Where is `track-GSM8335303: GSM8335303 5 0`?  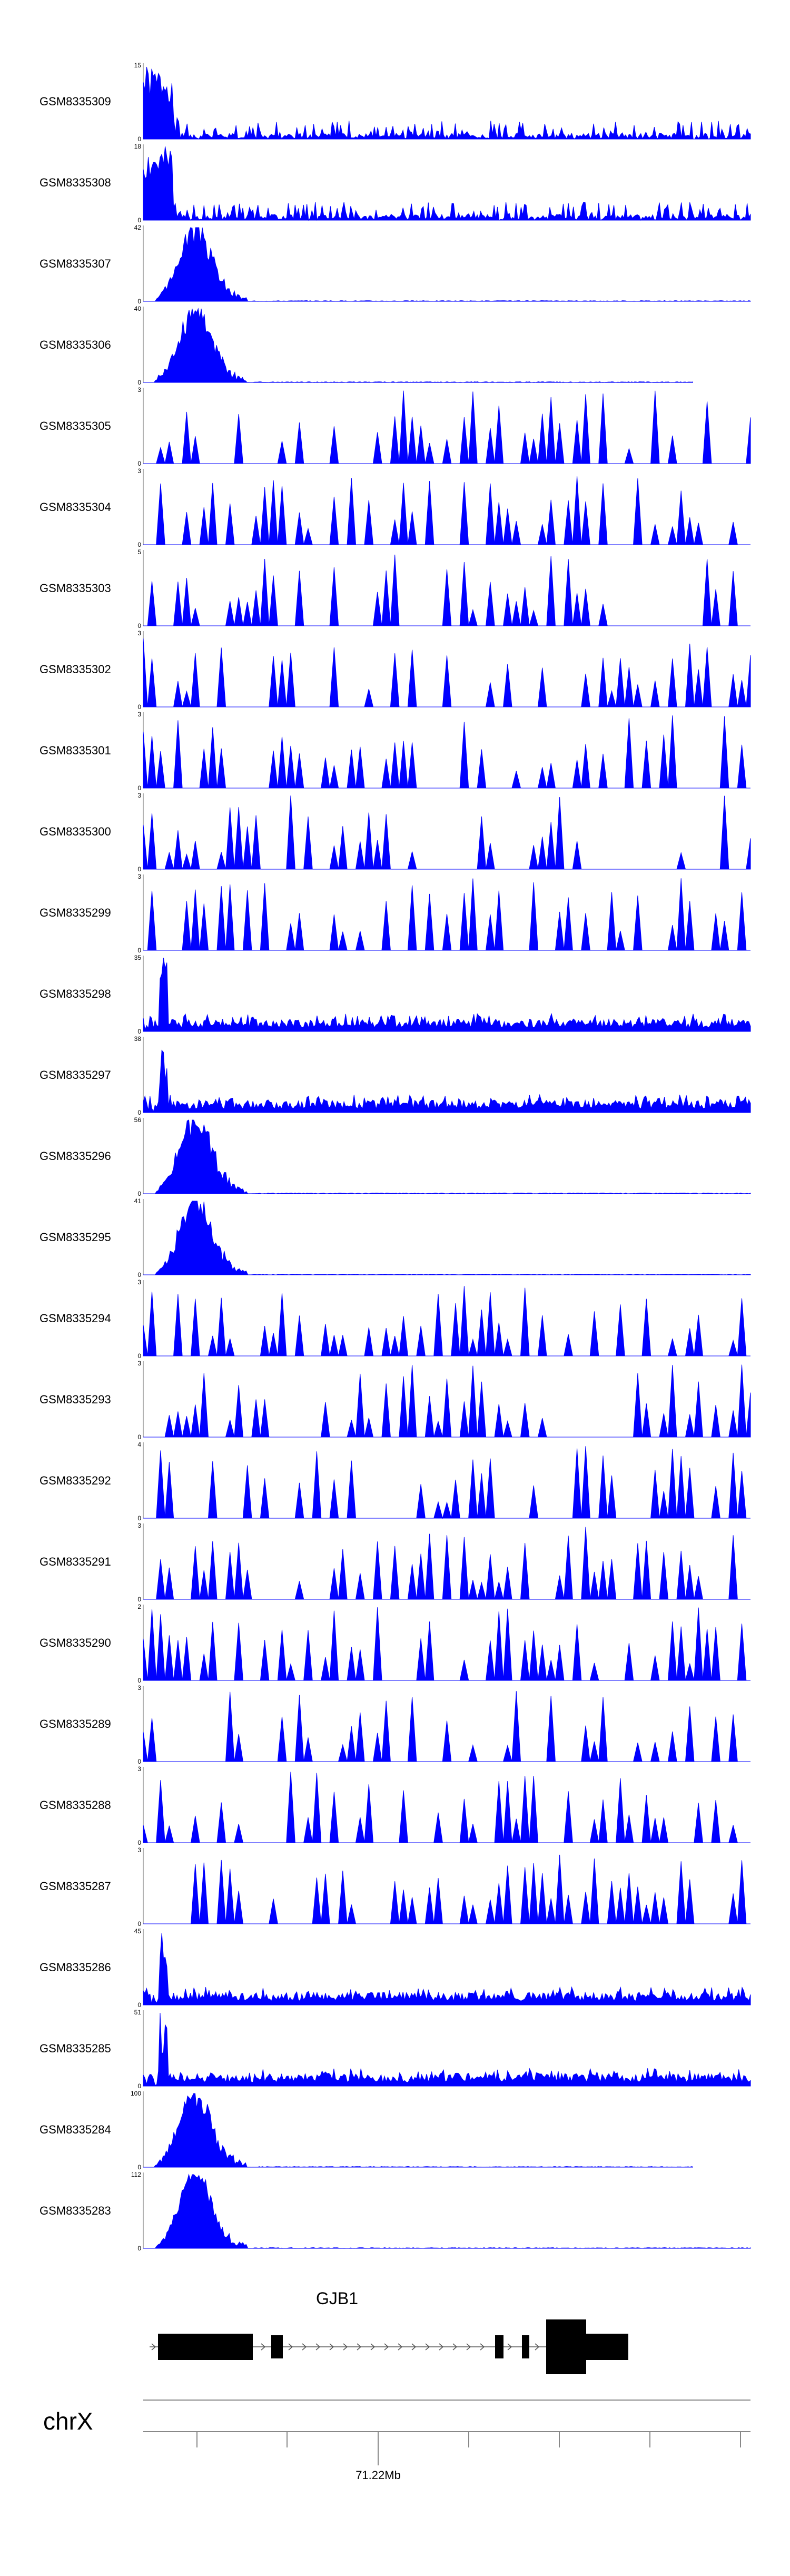 track-GSM8335303: GSM8335303 5 0 is located at coordinates (394, 589).